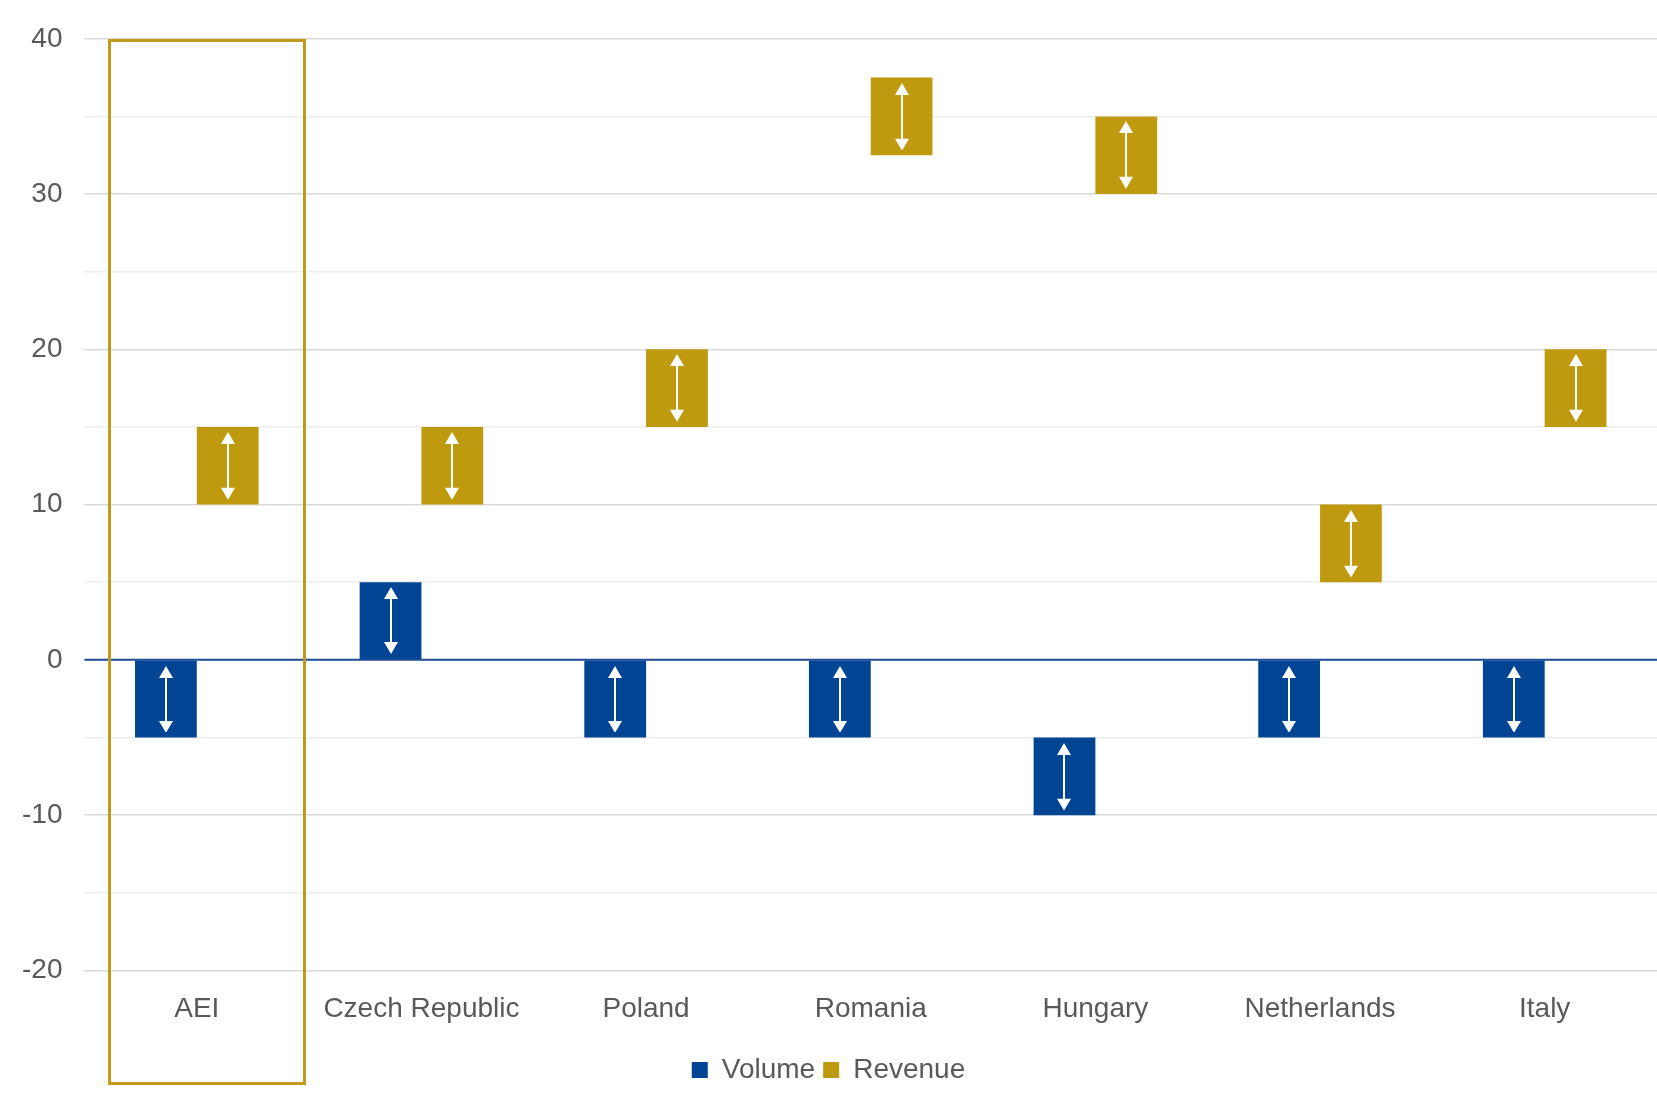 Image resolution: width=1657 pixels, height=1094 pixels. What do you see at coordinates (646, 1007) in the screenshot?
I see `x-tick-label: Poland` at bounding box center [646, 1007].